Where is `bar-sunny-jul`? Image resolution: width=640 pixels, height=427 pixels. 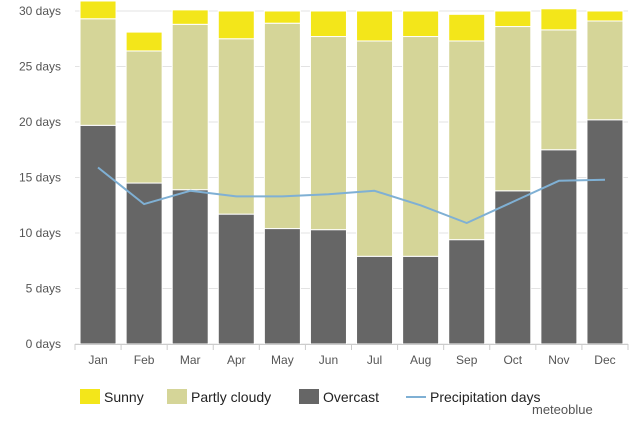 bar-sunny-jul is located at coordinates (375, 26).